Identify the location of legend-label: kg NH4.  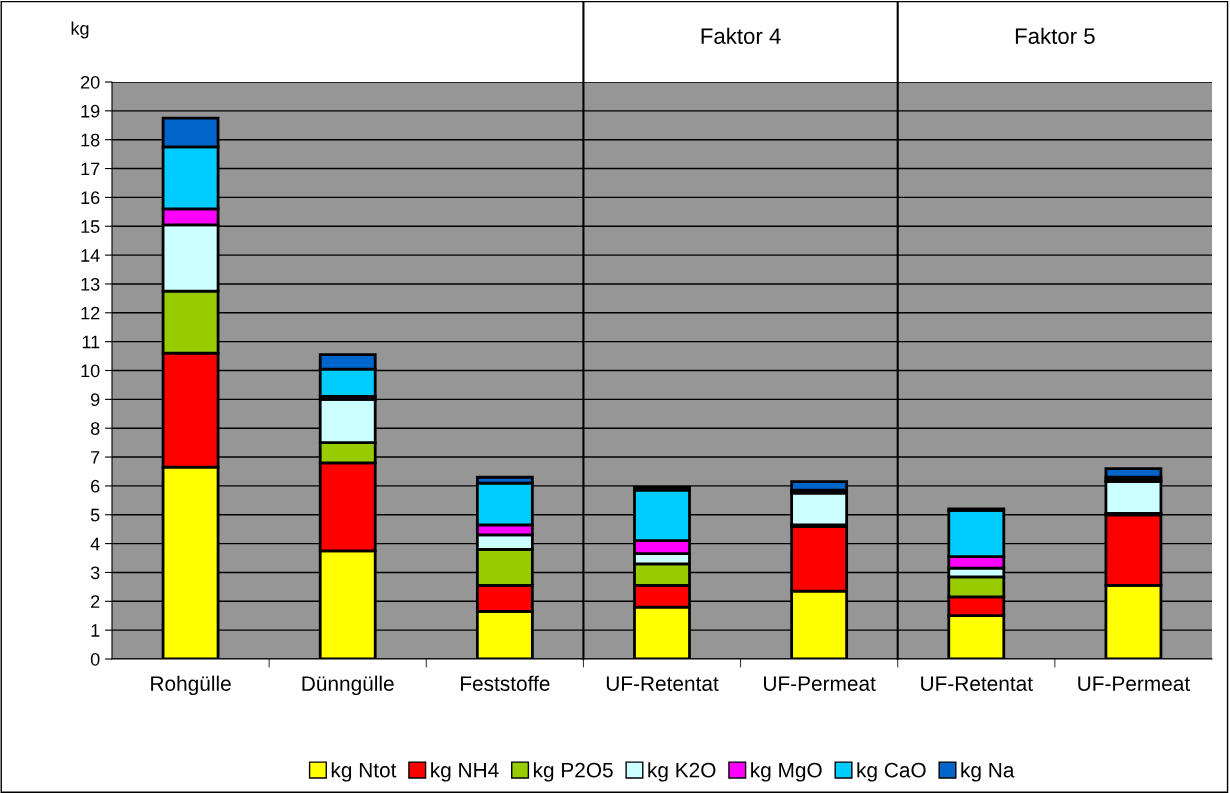
(465, 772).